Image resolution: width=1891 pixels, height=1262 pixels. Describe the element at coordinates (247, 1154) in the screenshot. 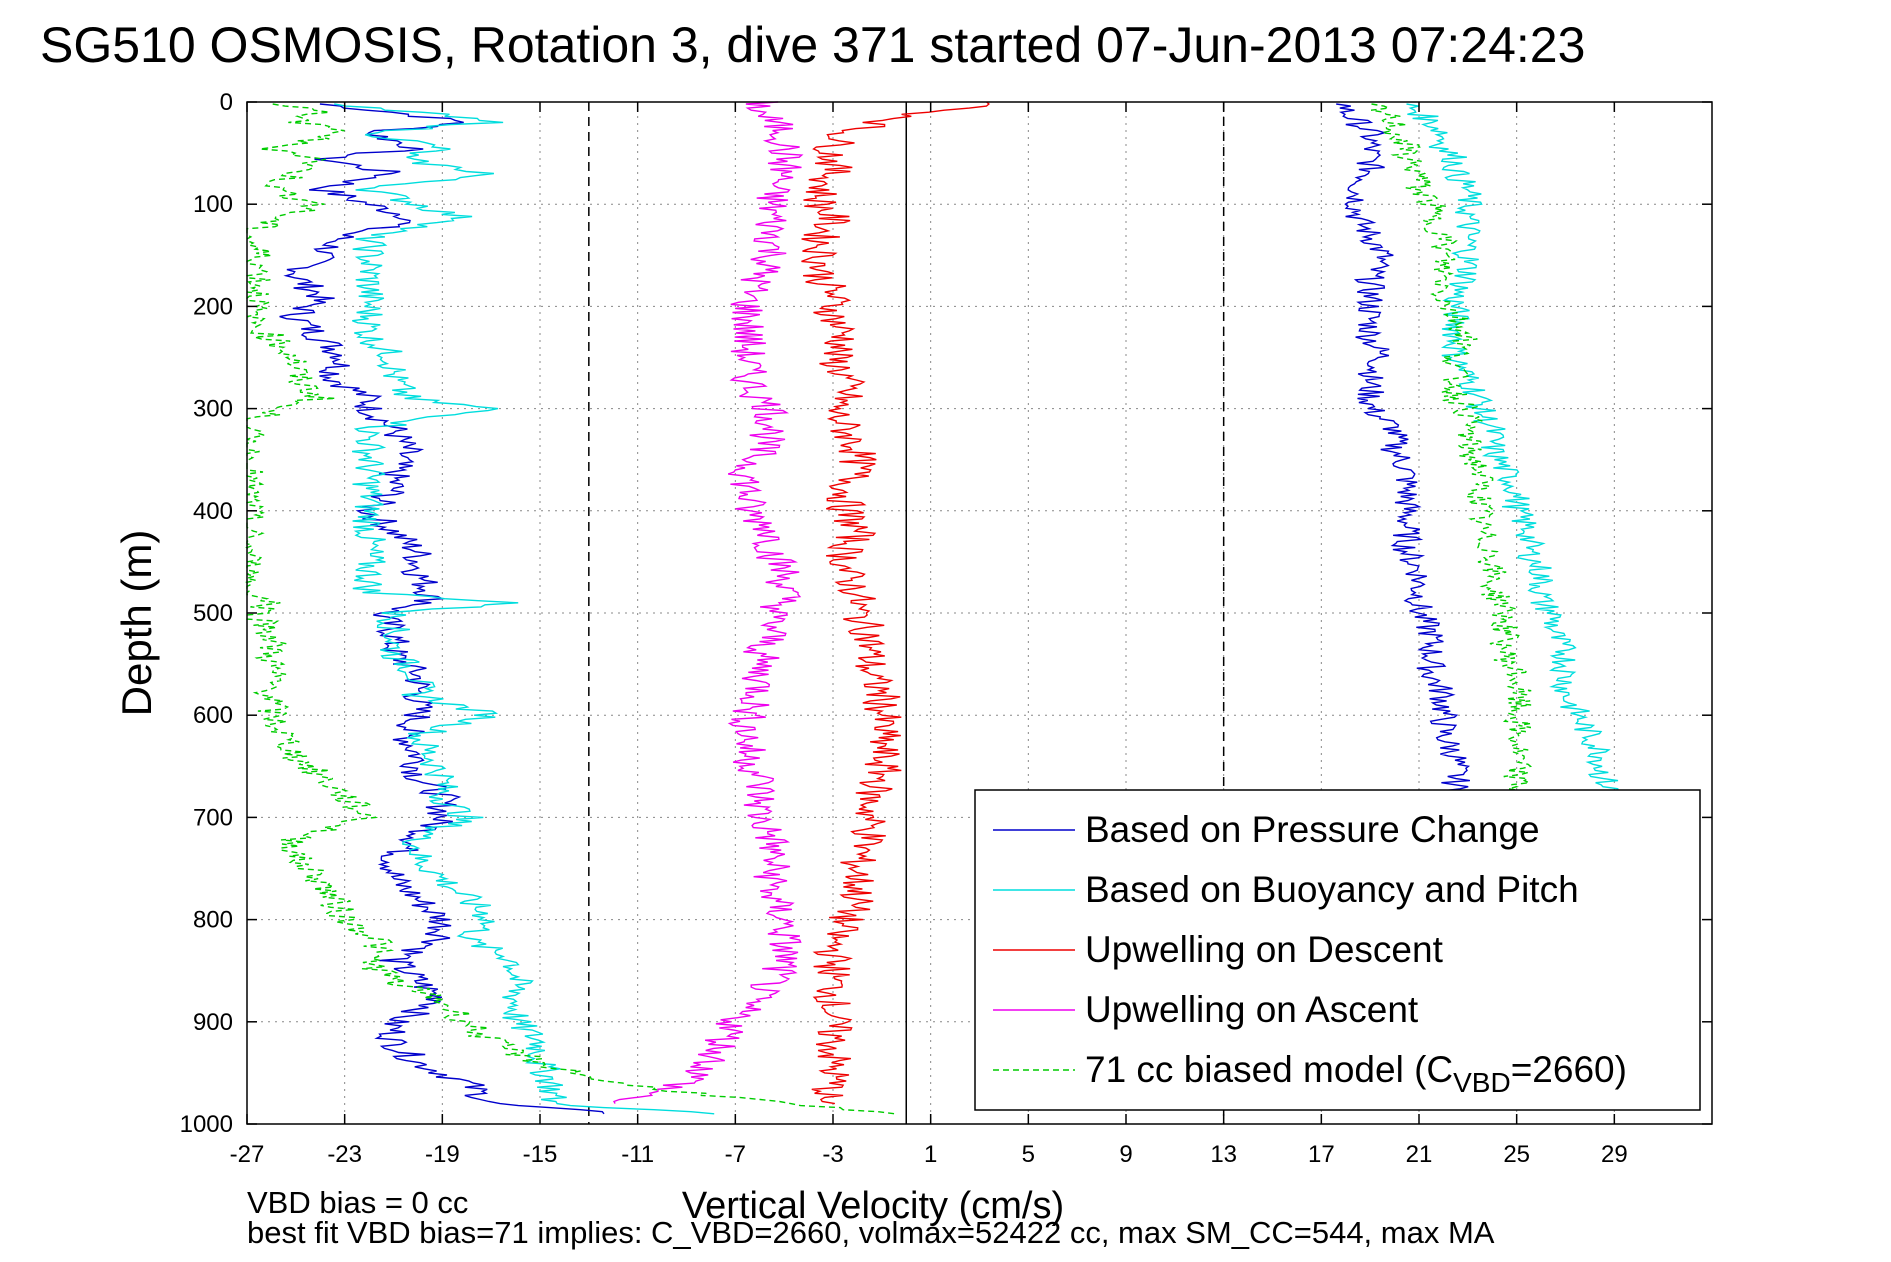

I see `x-tick-label: -27` at that location.